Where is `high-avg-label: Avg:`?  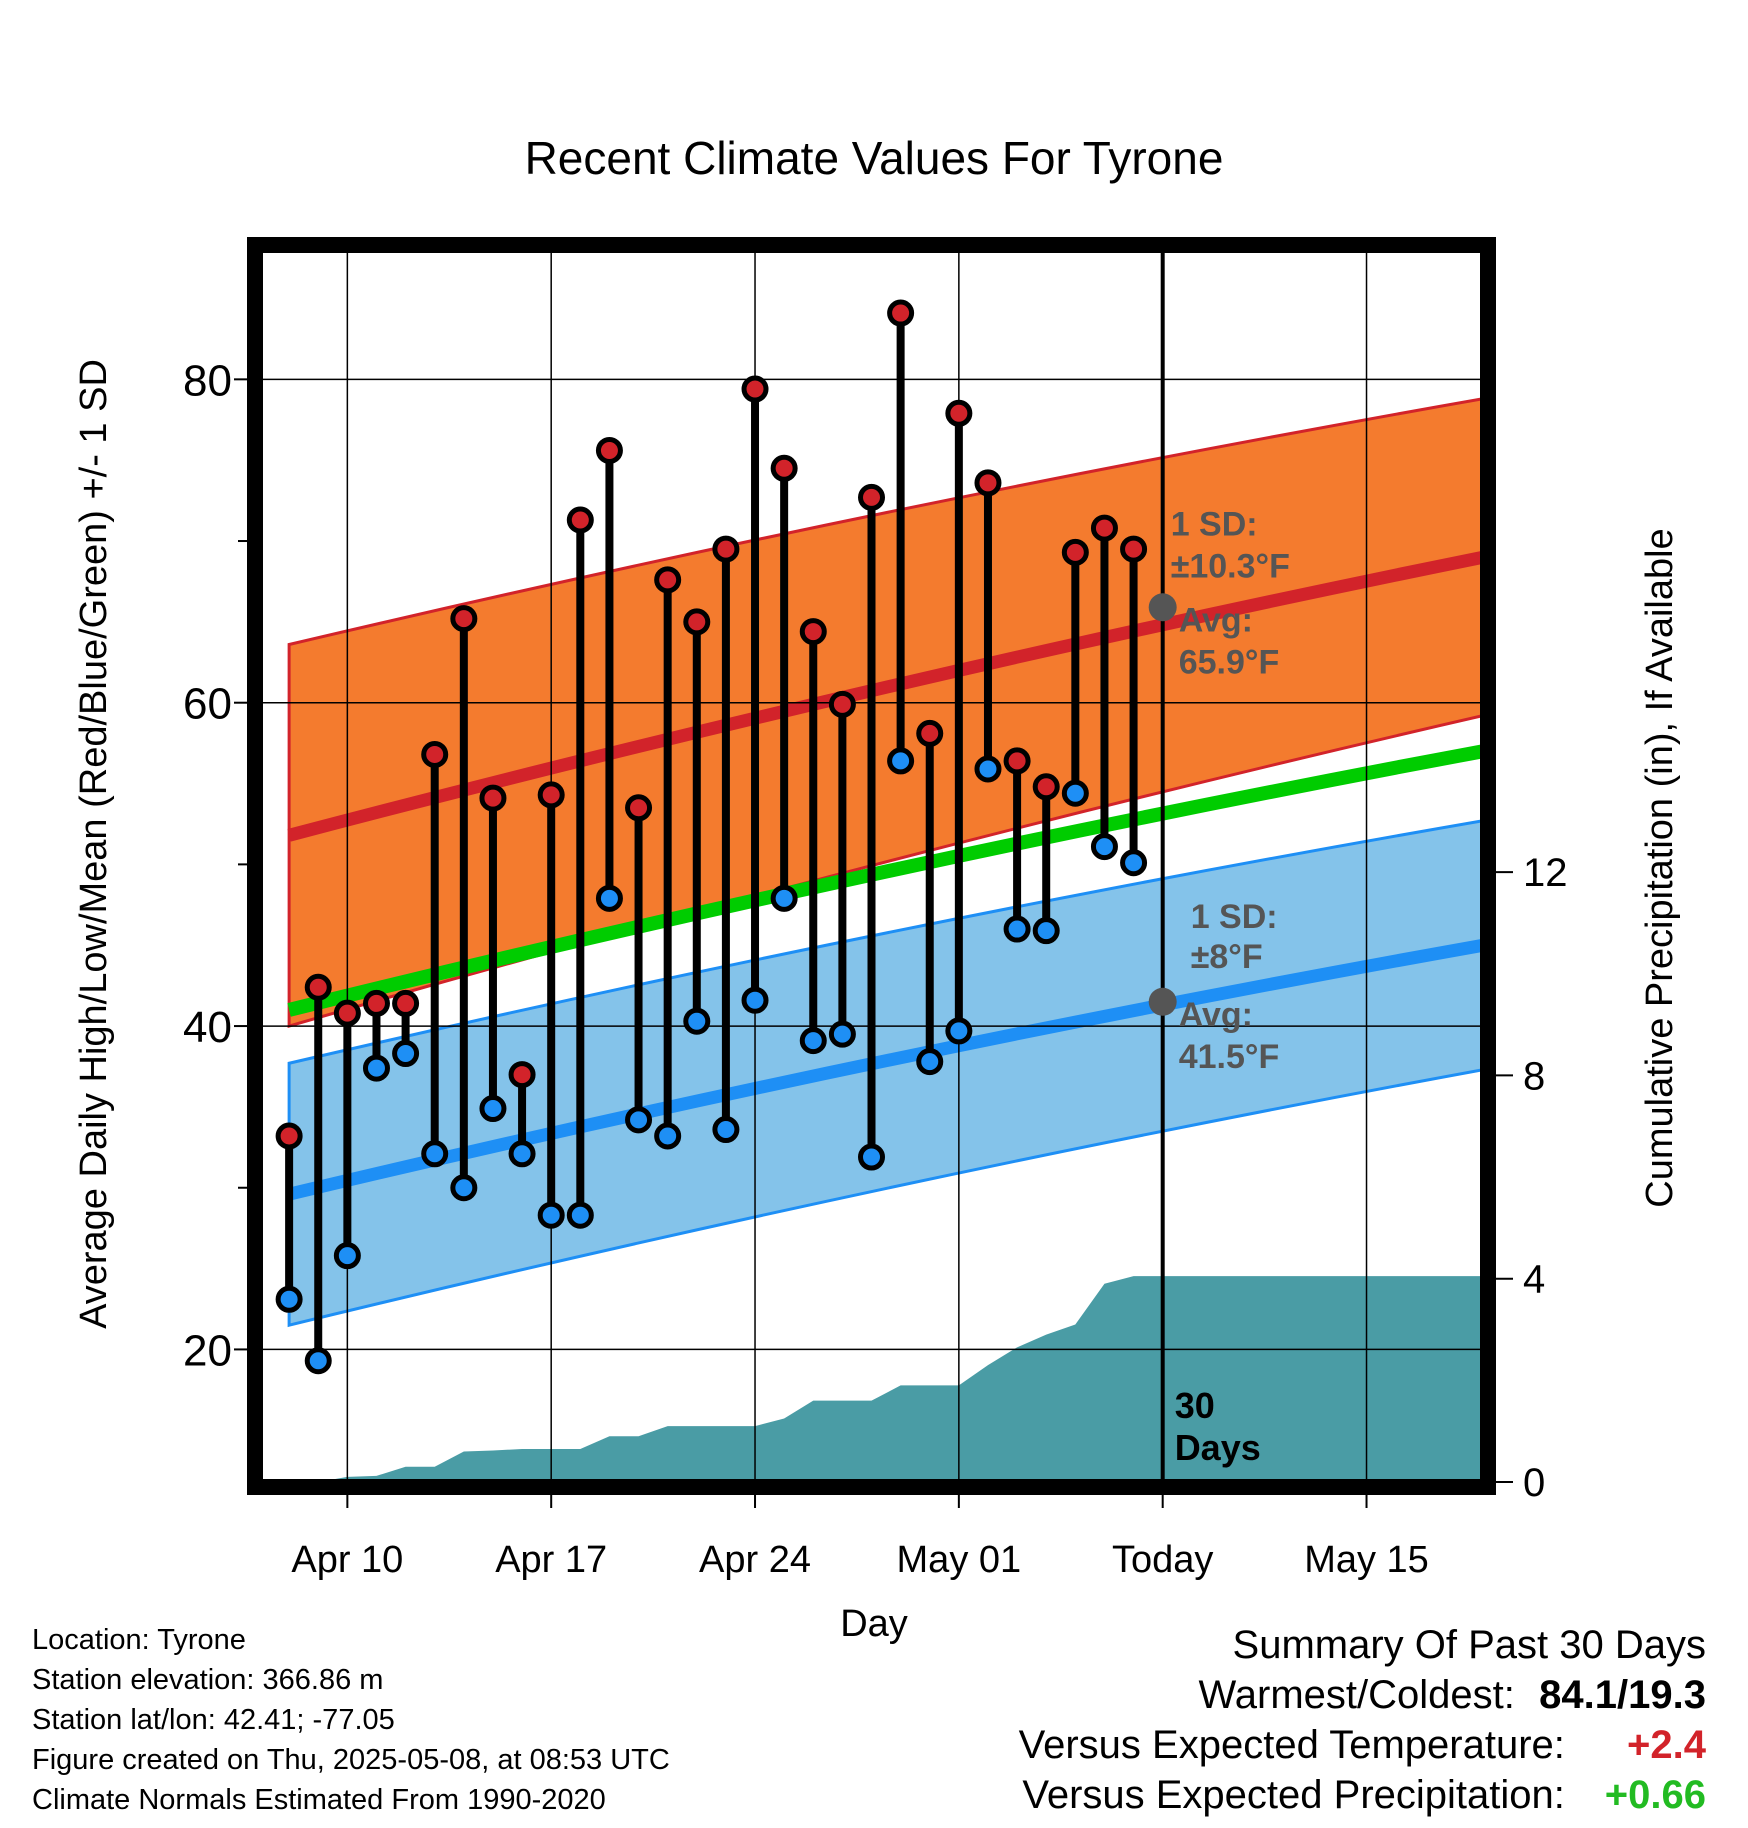
high-avg-label: Avg: is located at coordinates (1216, 620).